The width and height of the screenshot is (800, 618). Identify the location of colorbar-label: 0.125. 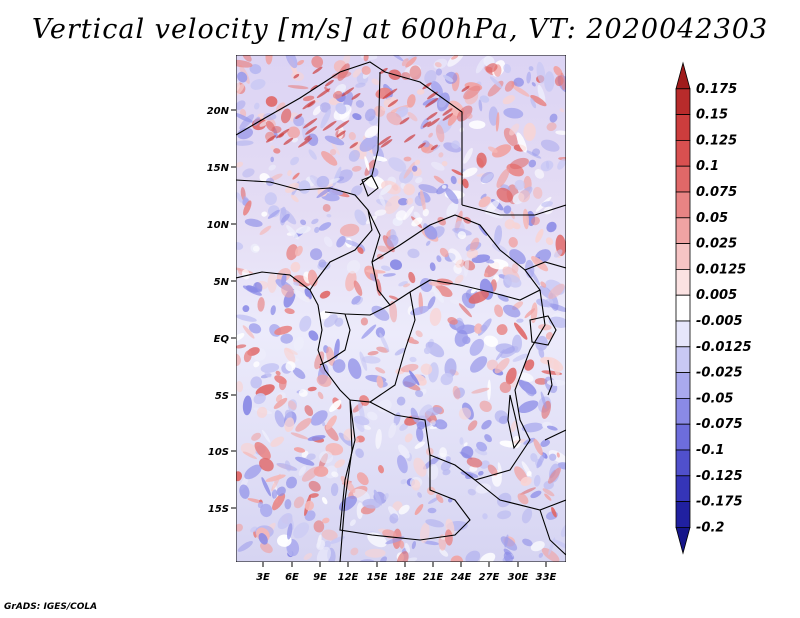
(716, 140).